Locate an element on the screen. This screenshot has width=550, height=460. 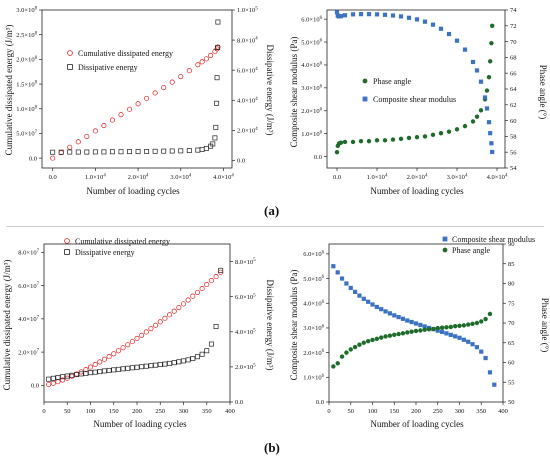
plot-frame is located at coordinates (416, 89).